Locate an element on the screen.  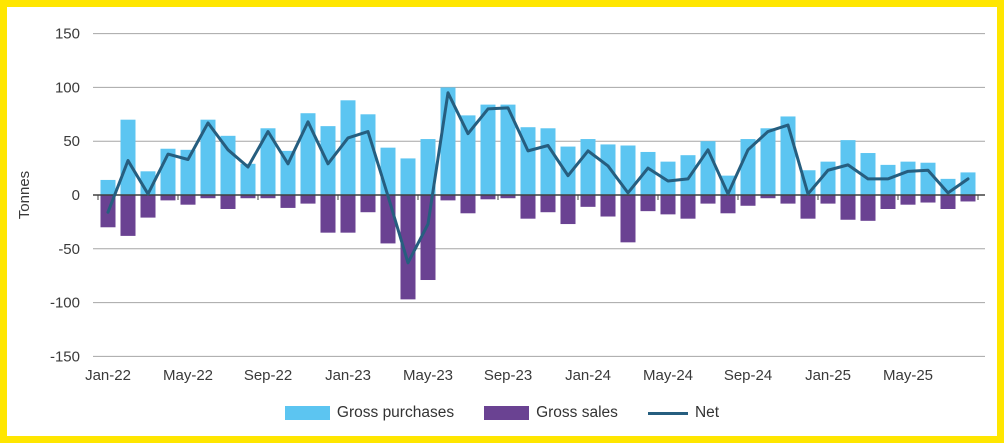
x-tick-label: Jan-24 is located at coordinates (588, 375).